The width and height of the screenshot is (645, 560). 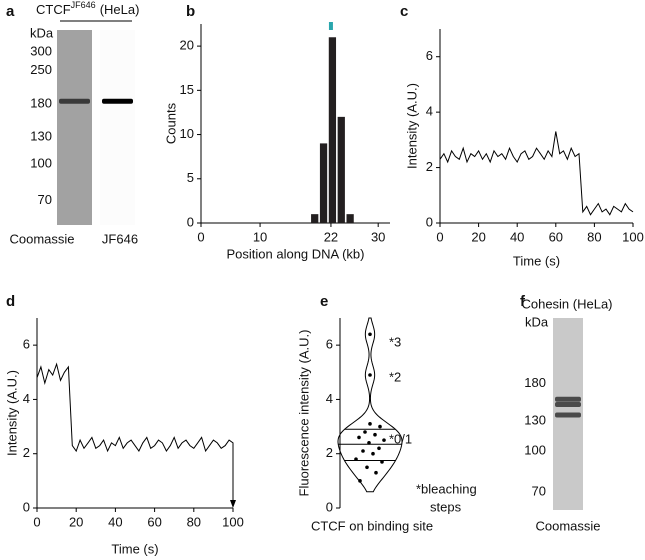 I want to click on panel-label: a, so click(x=10, y=11).